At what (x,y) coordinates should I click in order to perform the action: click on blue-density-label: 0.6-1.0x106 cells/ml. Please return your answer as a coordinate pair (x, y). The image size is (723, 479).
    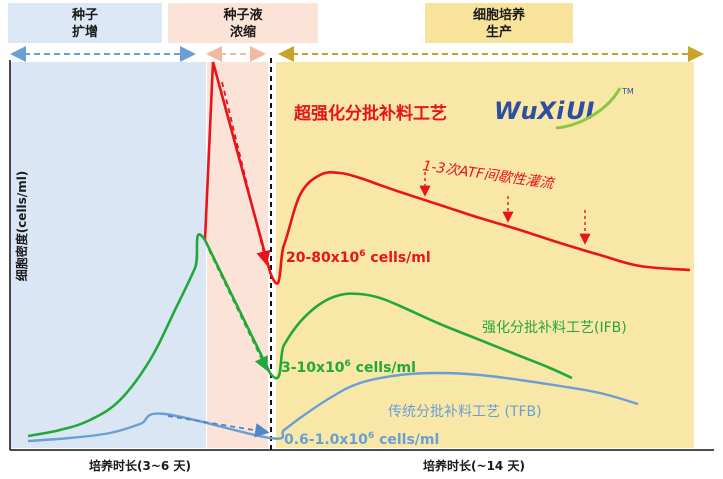
    Looking at the image, I should click on (361, 439).